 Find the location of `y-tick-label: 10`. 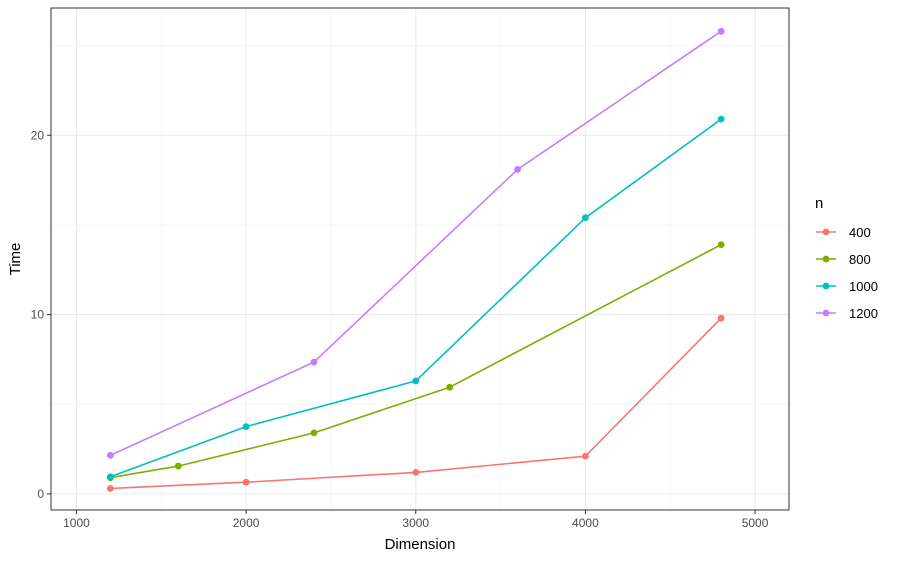

y-tick-label: 10 is located at coordinates (38, 315).